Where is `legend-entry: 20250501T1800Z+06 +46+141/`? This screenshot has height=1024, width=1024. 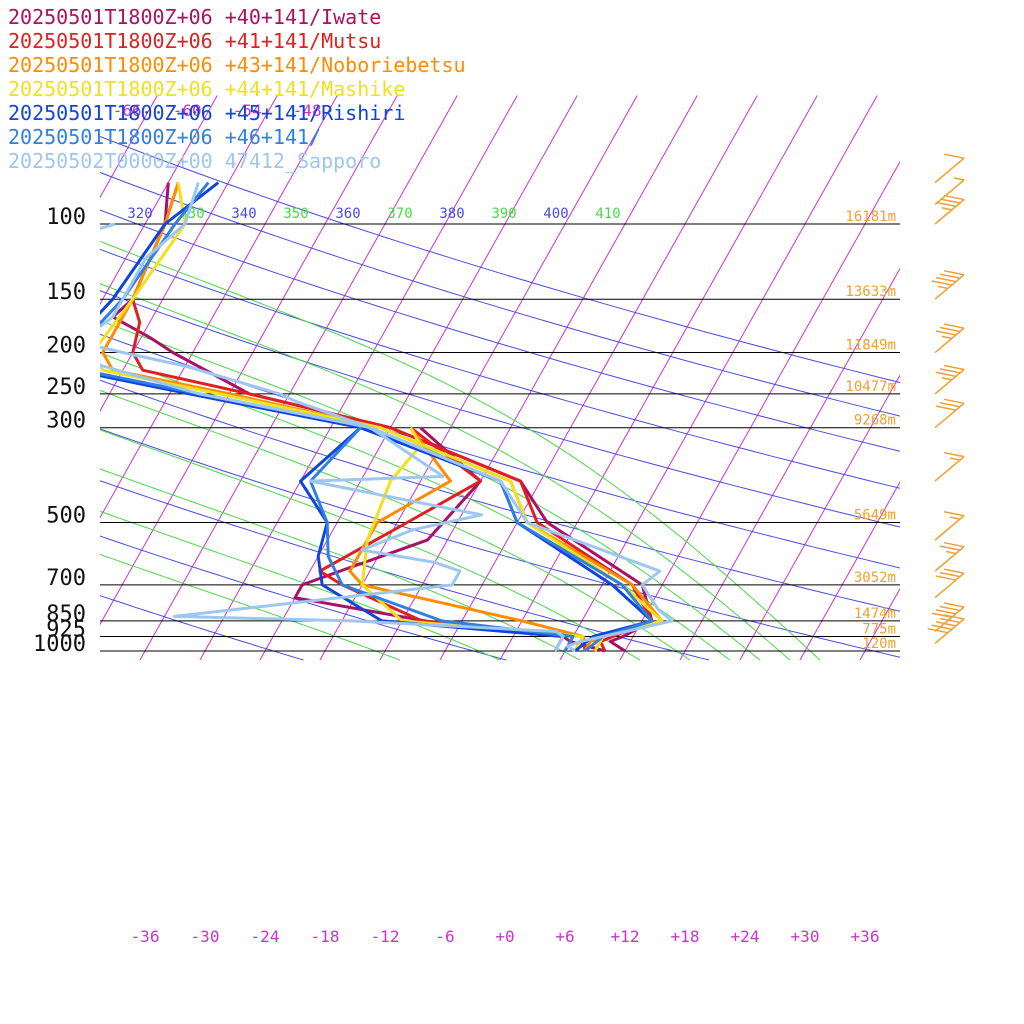
legend-entry: 20250501T1800Z+06 +46+141/ is located at coordinates (164, 137).